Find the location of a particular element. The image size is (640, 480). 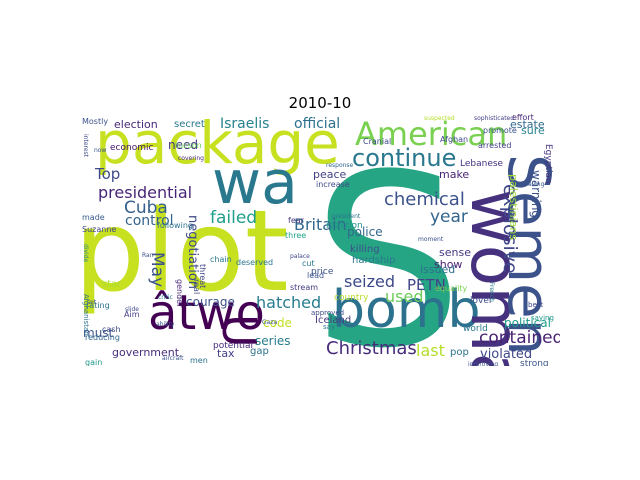

cloud-word: Gaza is located at coordinates (270, 322).